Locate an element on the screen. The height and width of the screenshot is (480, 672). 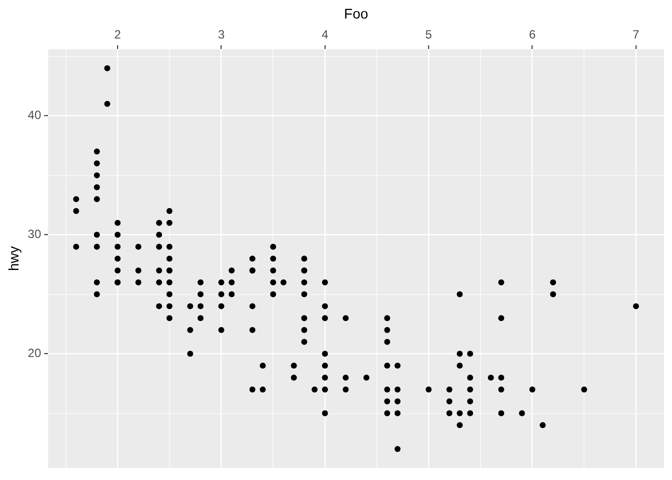
x-tick-label: 2 is located at coordinates (118, 34).